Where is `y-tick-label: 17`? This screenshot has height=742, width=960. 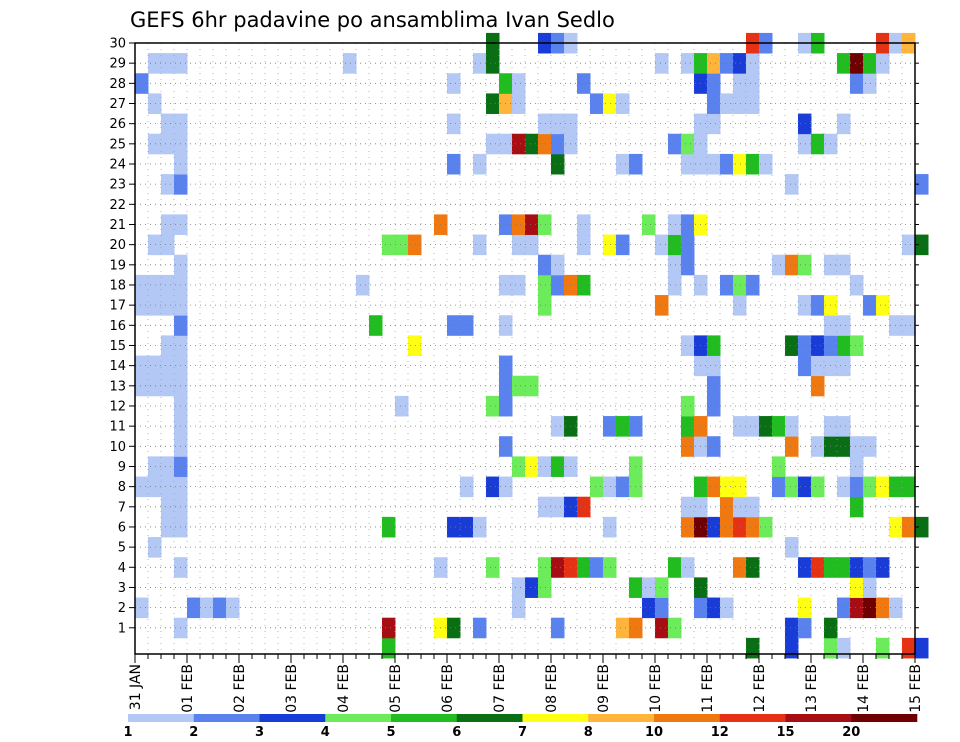
y-tick-label: 17 is located at coordinates (117, 306).